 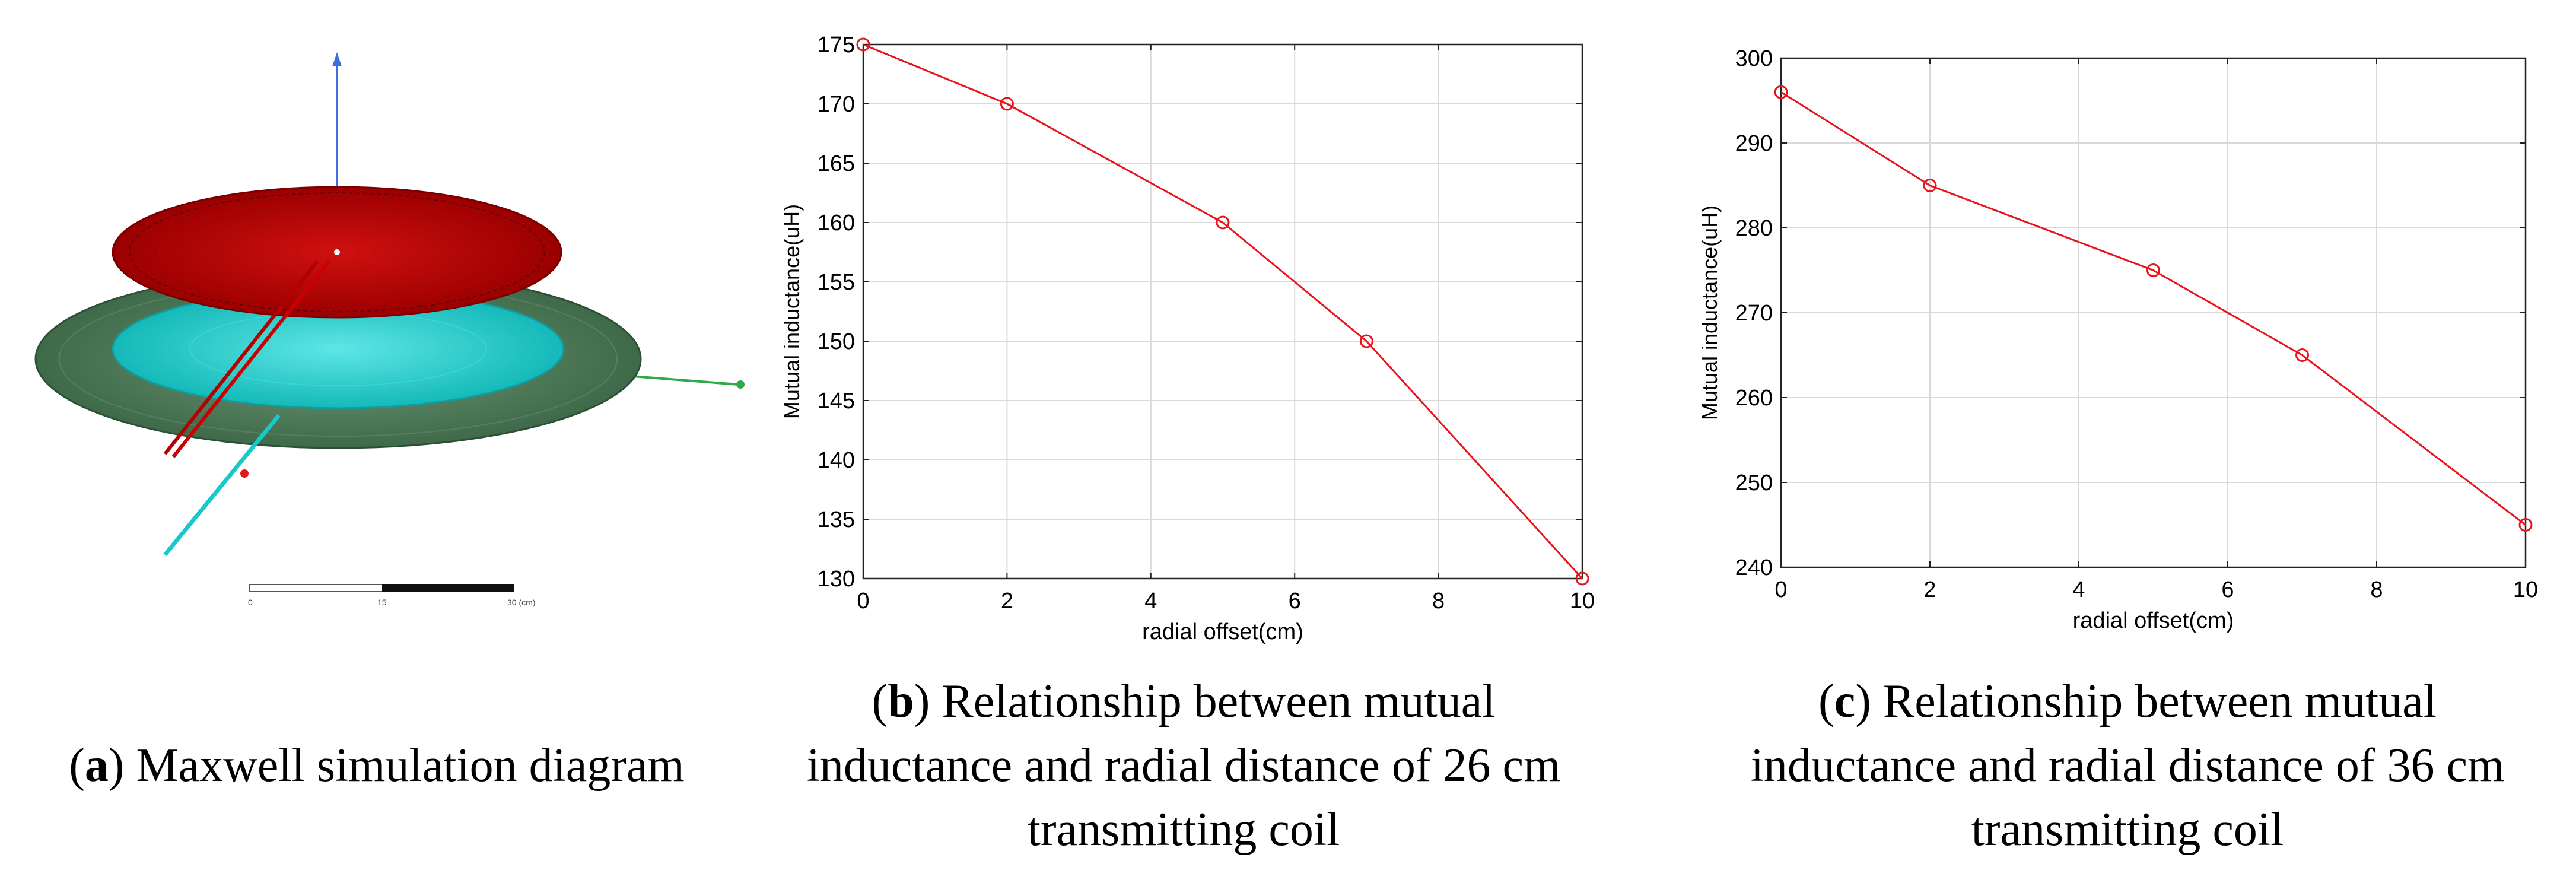 I want to click on transmitting-coil-edge, so click(x=337, y=252).